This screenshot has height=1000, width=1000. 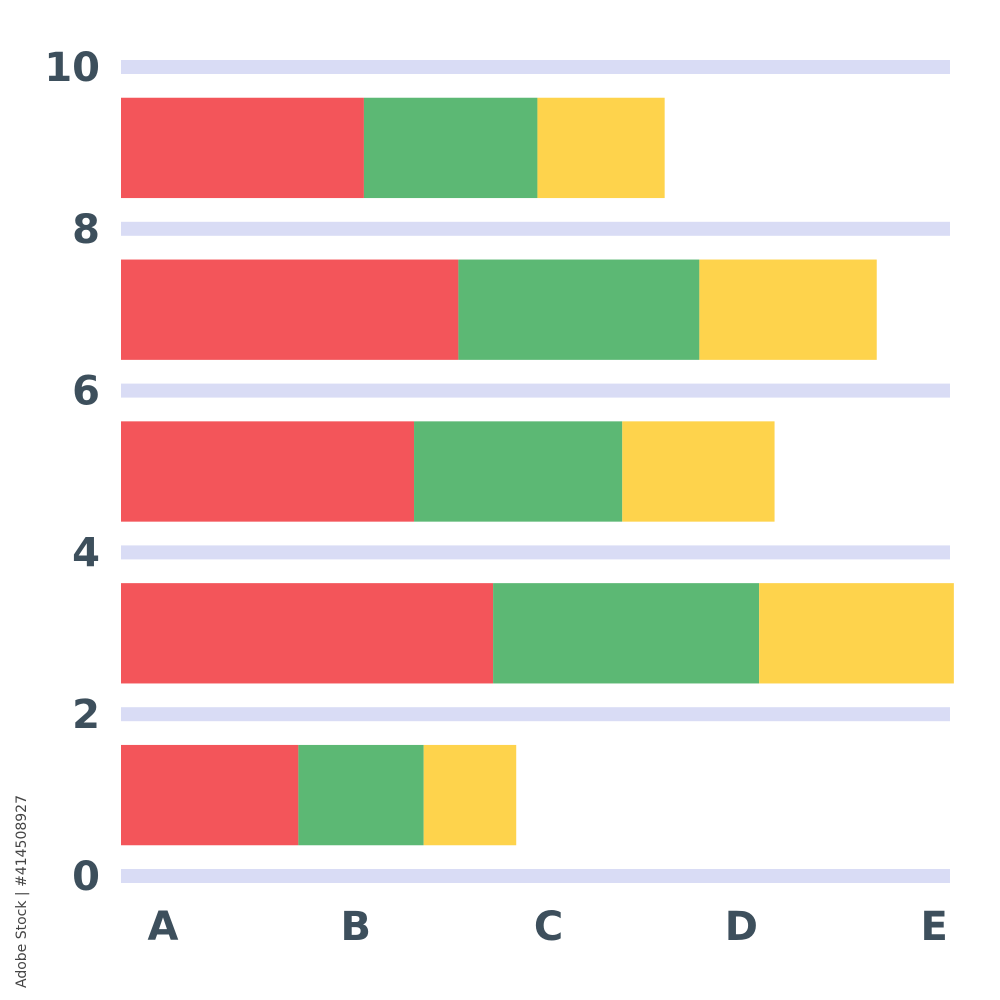 What do you see at coordinates (86, 230) in the screenshot?
I see `y-tick-label-4: 8` at bounding box center [86, 230].